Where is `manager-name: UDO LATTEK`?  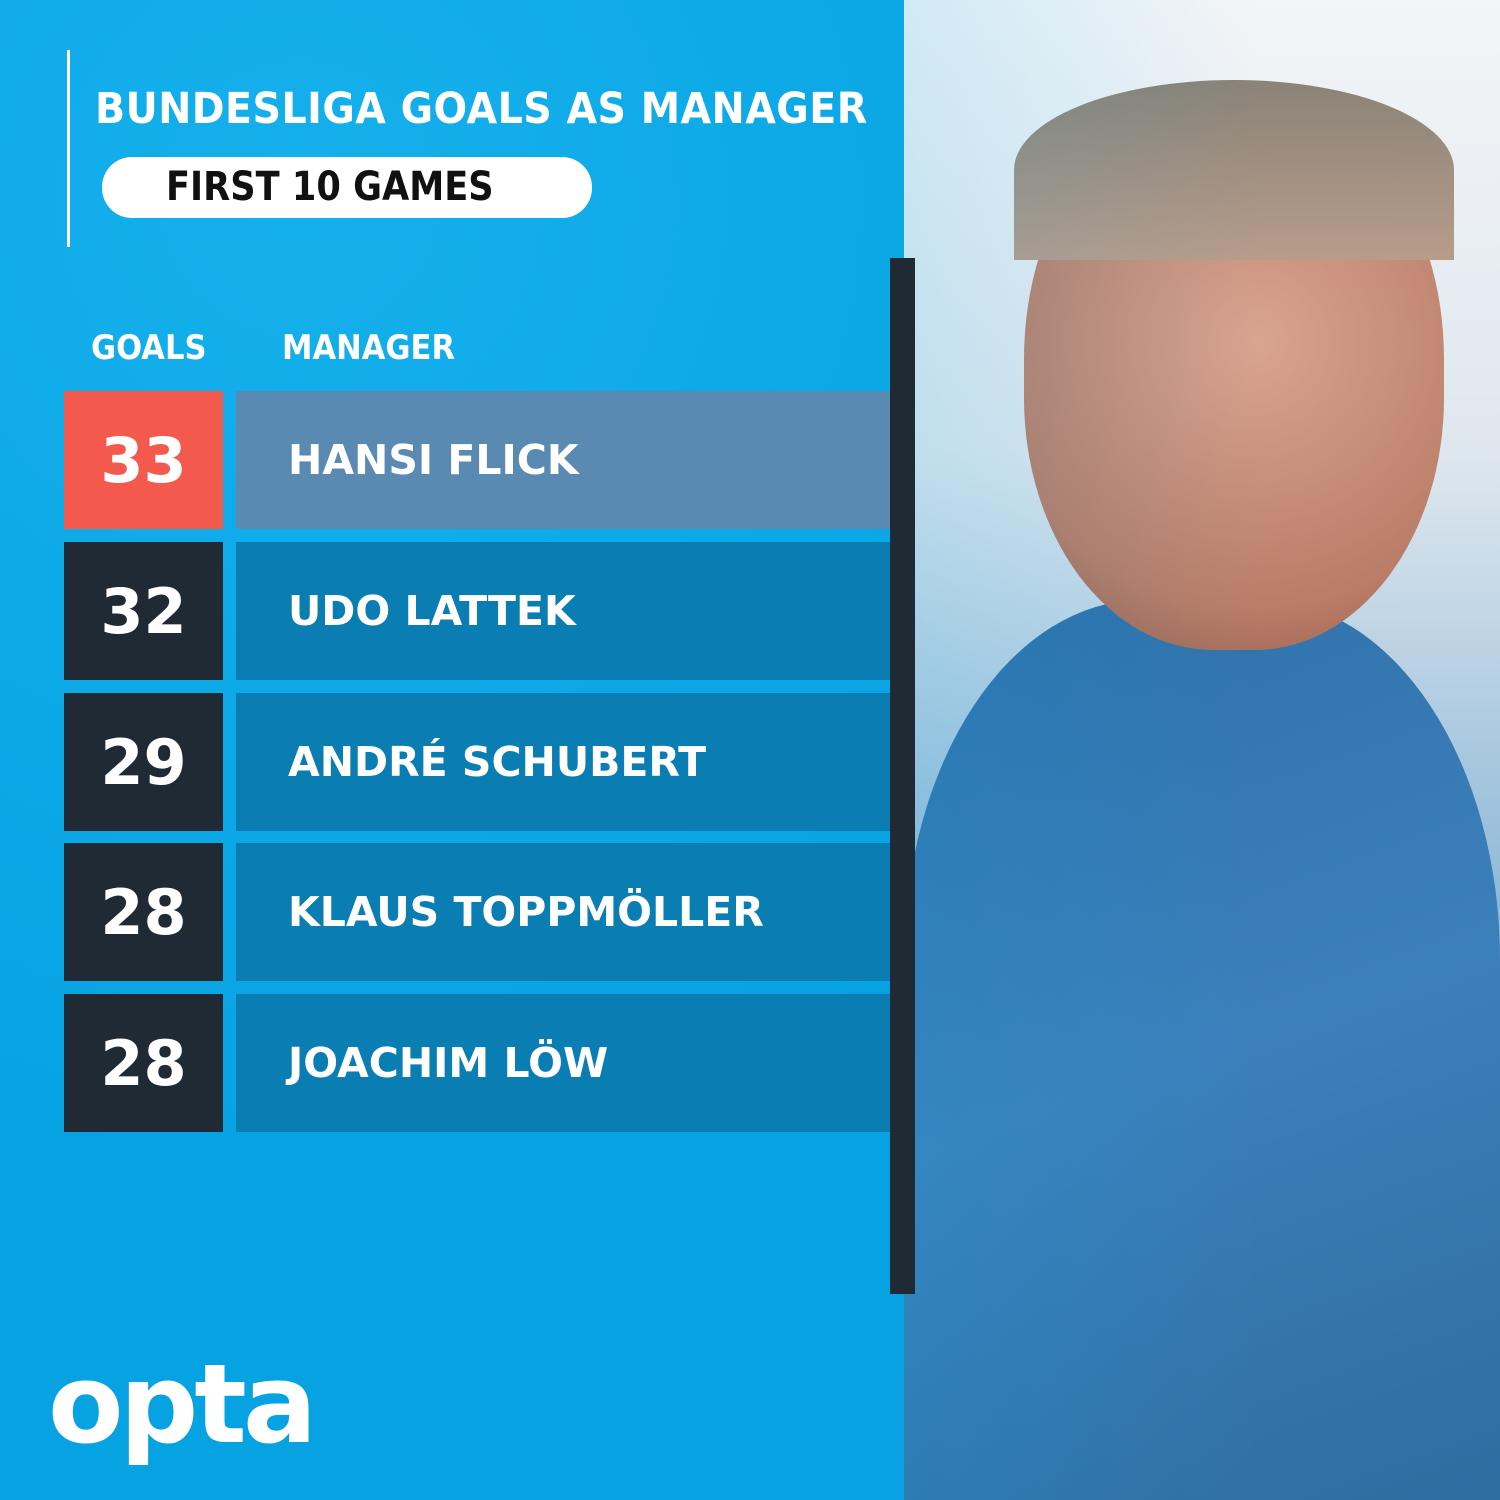
manager-name: UDO LATTEK is located at coordinates (563, 611).